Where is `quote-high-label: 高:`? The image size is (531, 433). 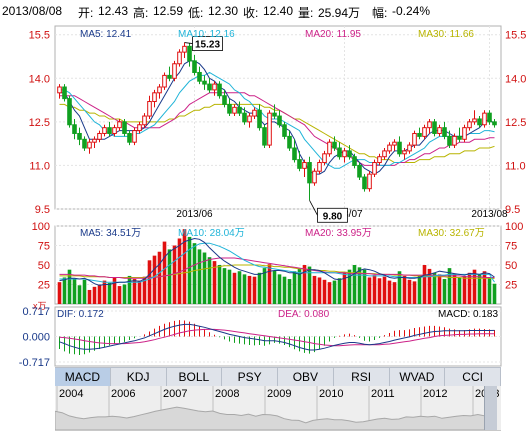 quote-high-label: 高: is located at coordinates (141, 13).